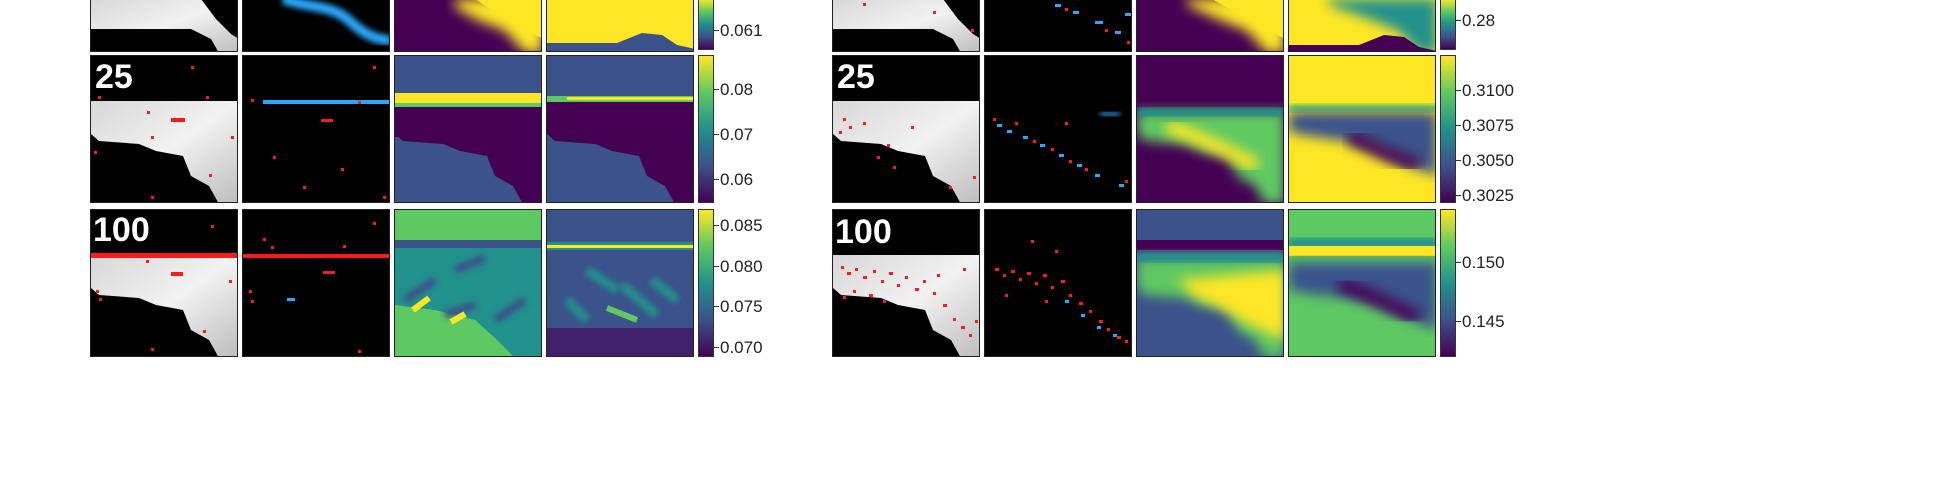  What do you see at coordinates (316, 26) in the screenshot?
I see `left-row0-error-tile` at bounding box center [316, 26].